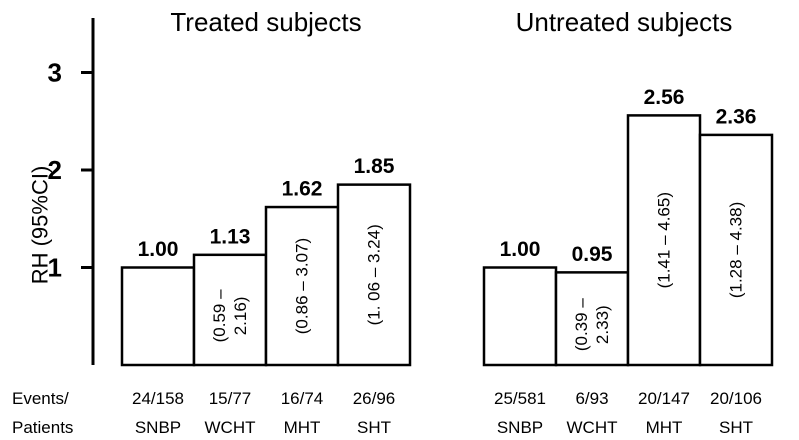  I want to click on ci-label-treated-wcht: (0.59 –2.16), so click(230, 315).